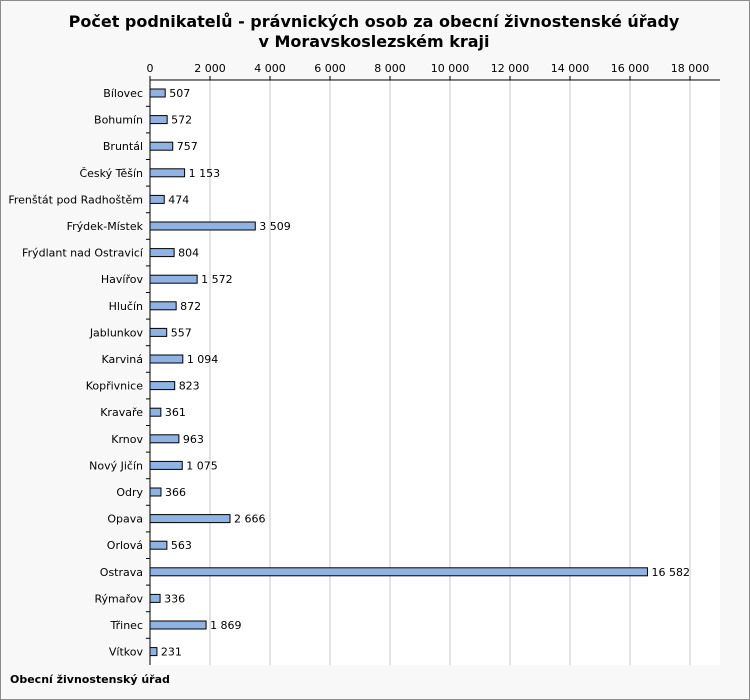 This screenshot has width=750, height=700. What do you see at coordinates (175, 412) in the screenshot?
I see `bar-value-label: 361` at bounding box center [175, 412].